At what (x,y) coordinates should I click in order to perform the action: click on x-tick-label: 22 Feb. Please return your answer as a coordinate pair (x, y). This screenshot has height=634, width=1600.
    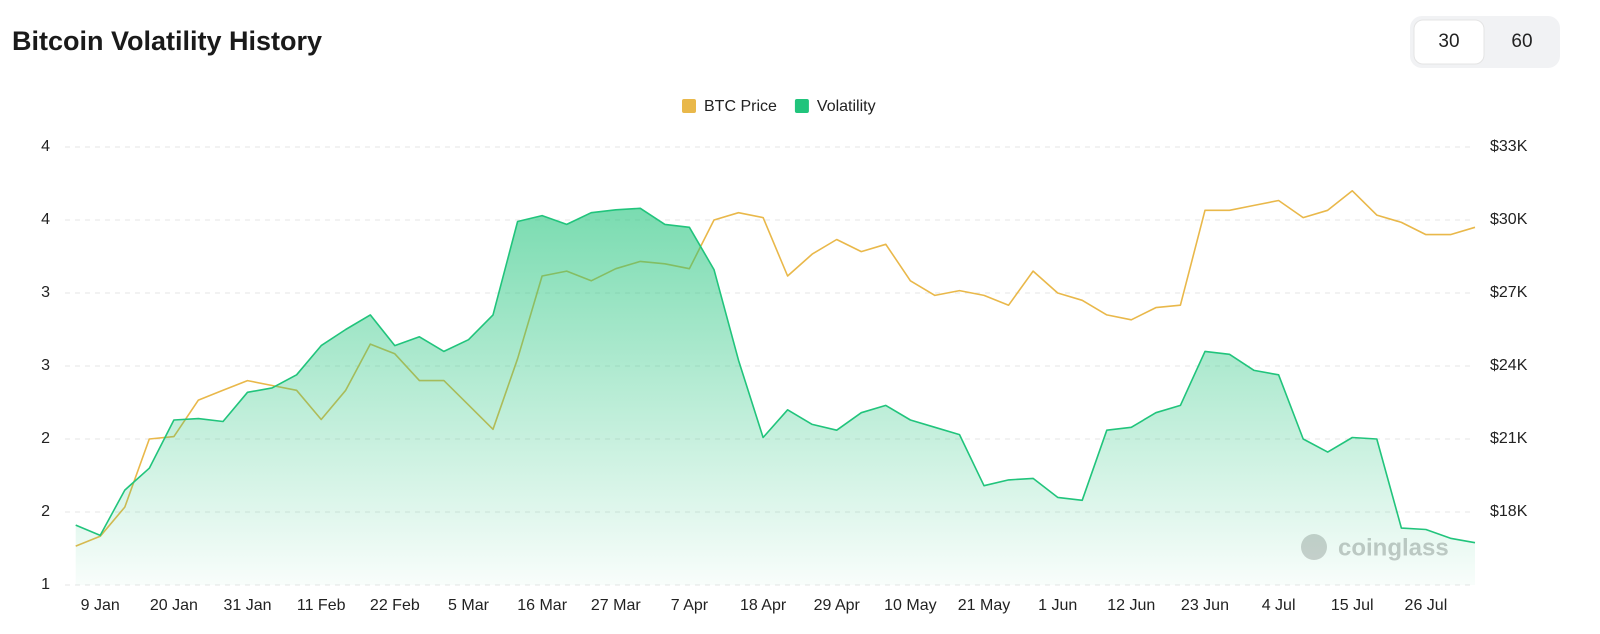
    Looking at the image, I should click on (395, 605).